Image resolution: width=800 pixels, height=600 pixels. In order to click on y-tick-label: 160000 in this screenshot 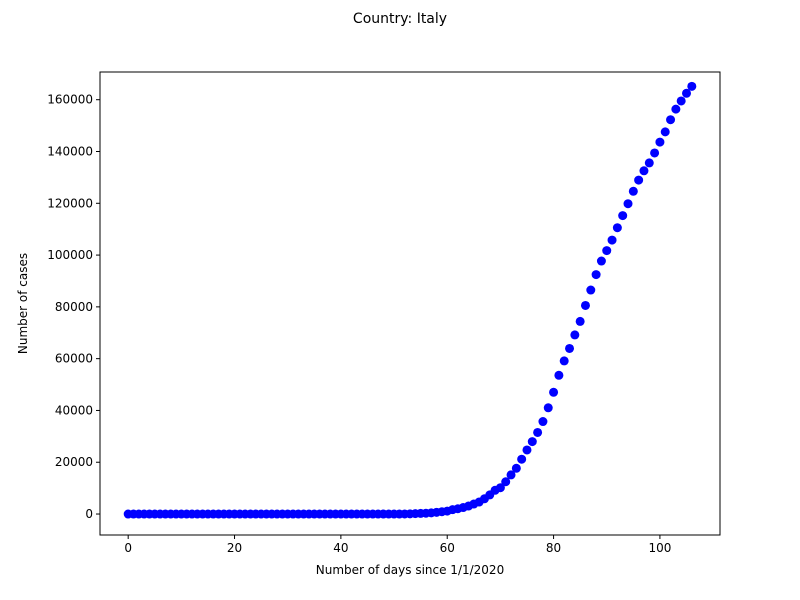, I will do `click(70, 100)`.